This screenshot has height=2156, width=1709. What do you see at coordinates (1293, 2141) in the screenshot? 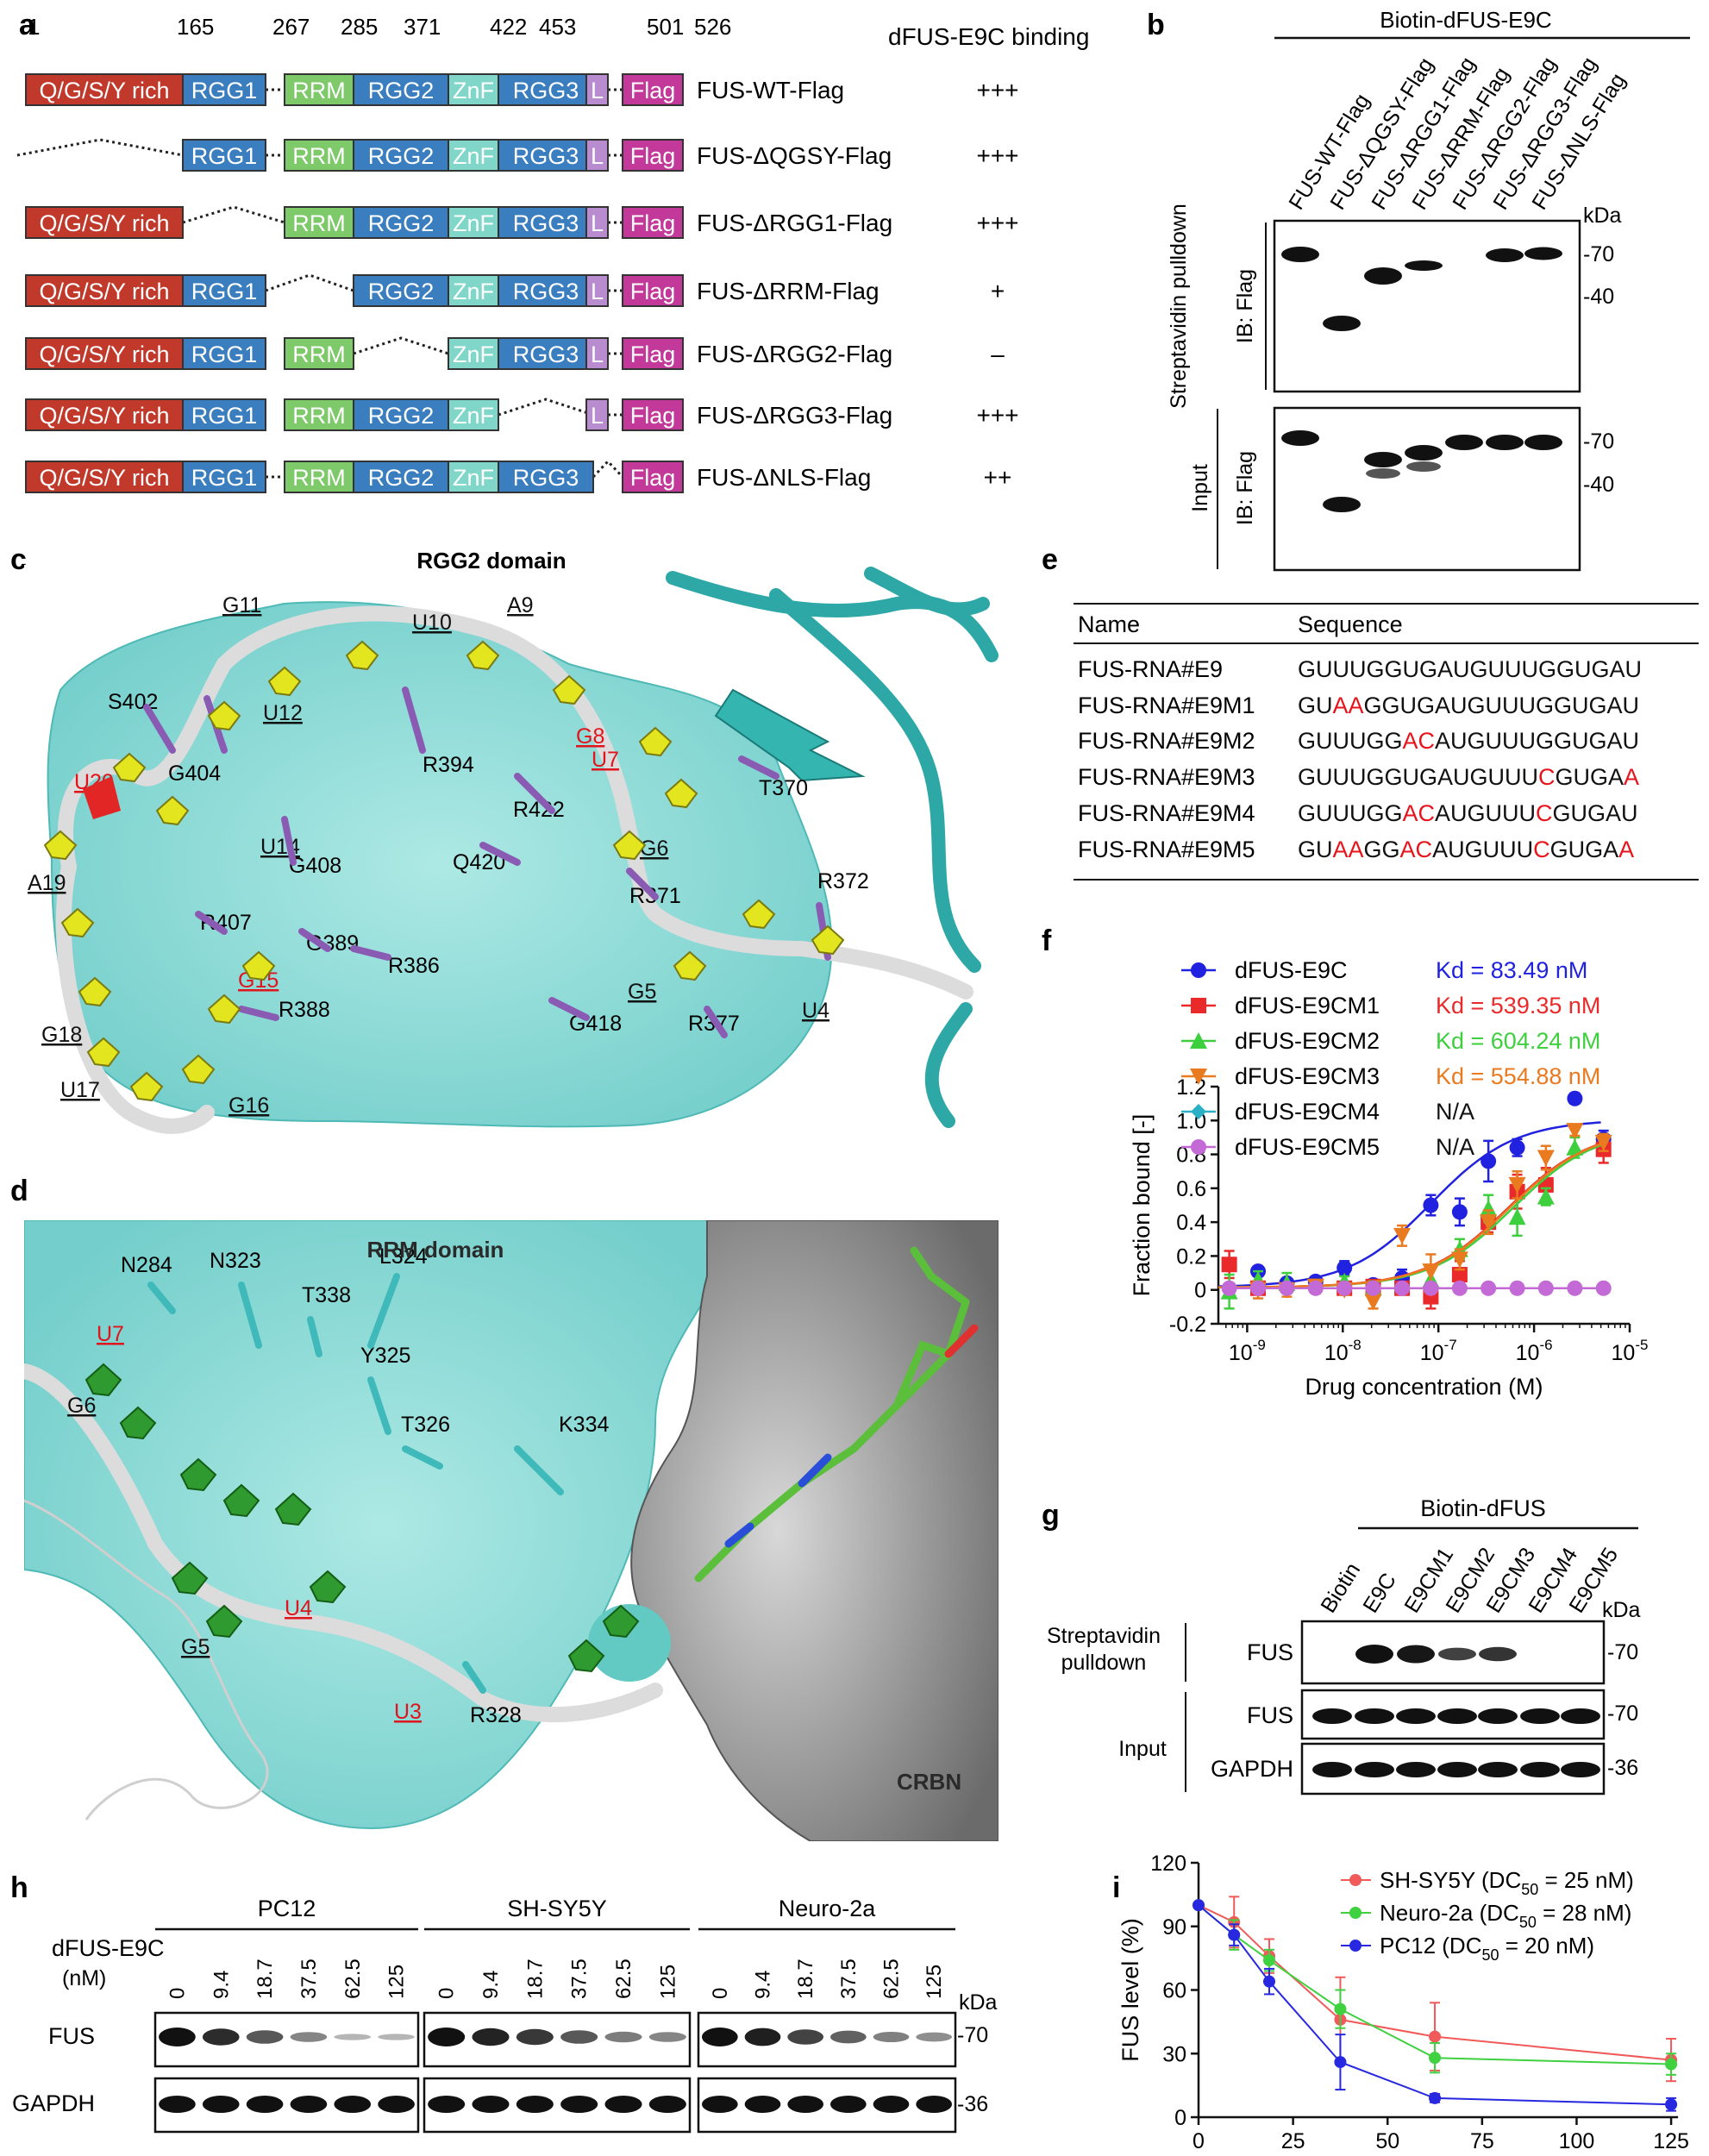
I see `x-tick-label: 25` at bounding box center [1293, 2141].